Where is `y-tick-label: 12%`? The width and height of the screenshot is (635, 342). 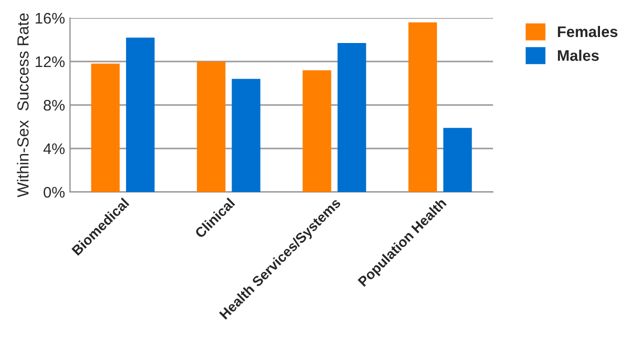 y-tick-label: 12% is located at coordinates (50, 62).